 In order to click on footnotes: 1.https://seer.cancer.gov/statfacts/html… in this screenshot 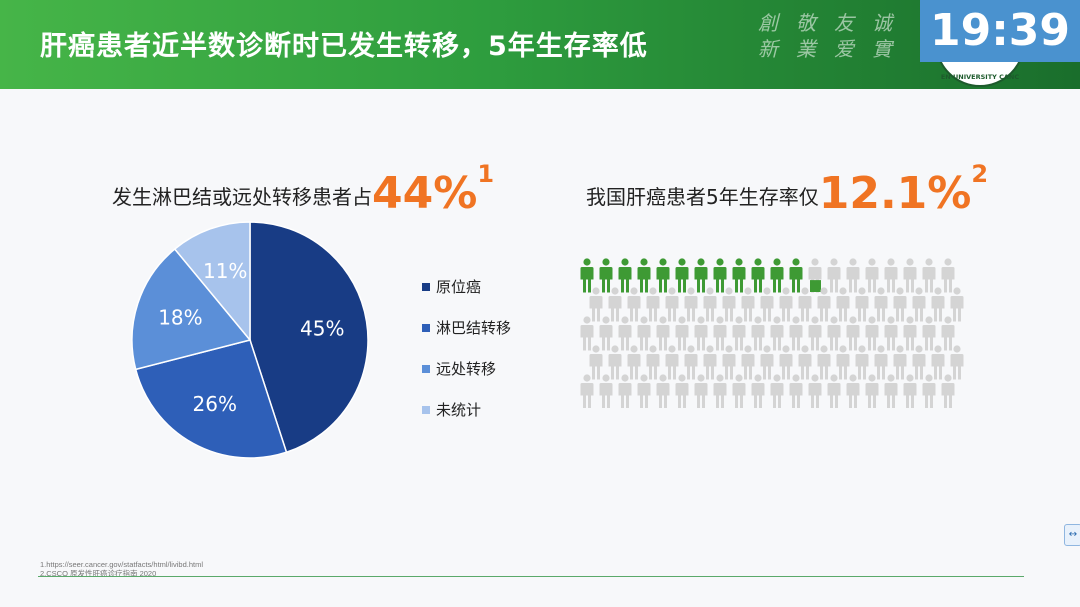, I will do `click(121, 569)`.